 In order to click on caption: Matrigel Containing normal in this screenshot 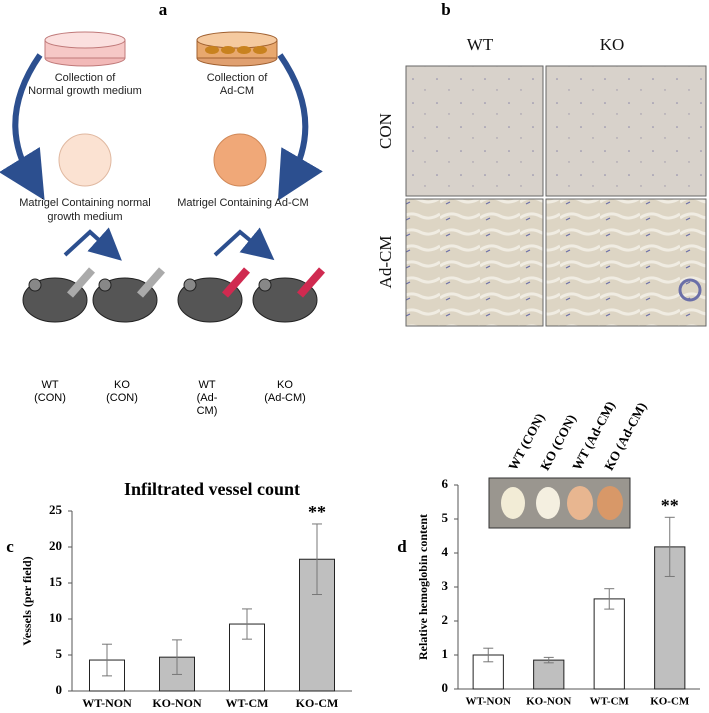, I will do `click(84, 203)`.